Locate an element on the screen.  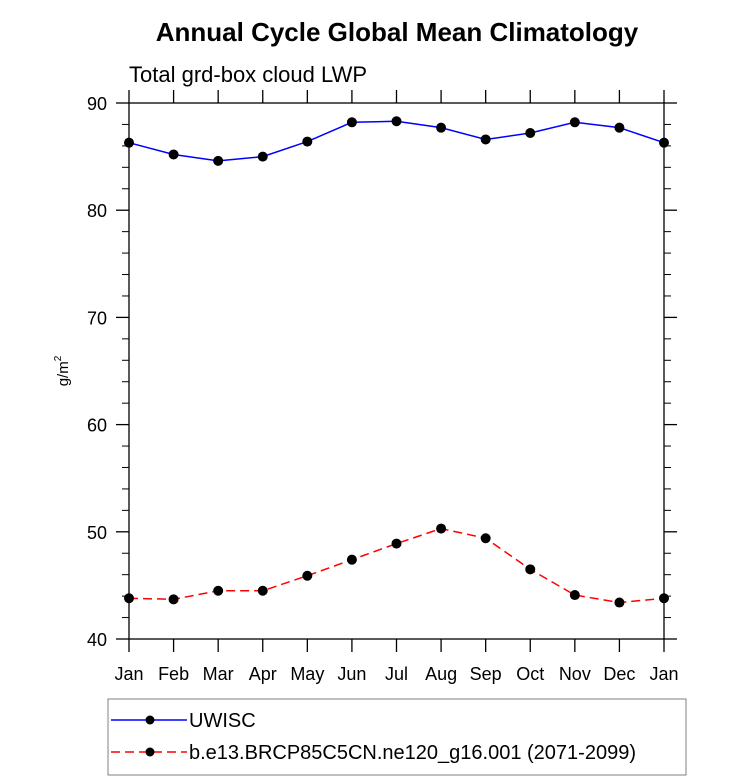
svg-text: g/m2 is located at coordinates (62, 370).